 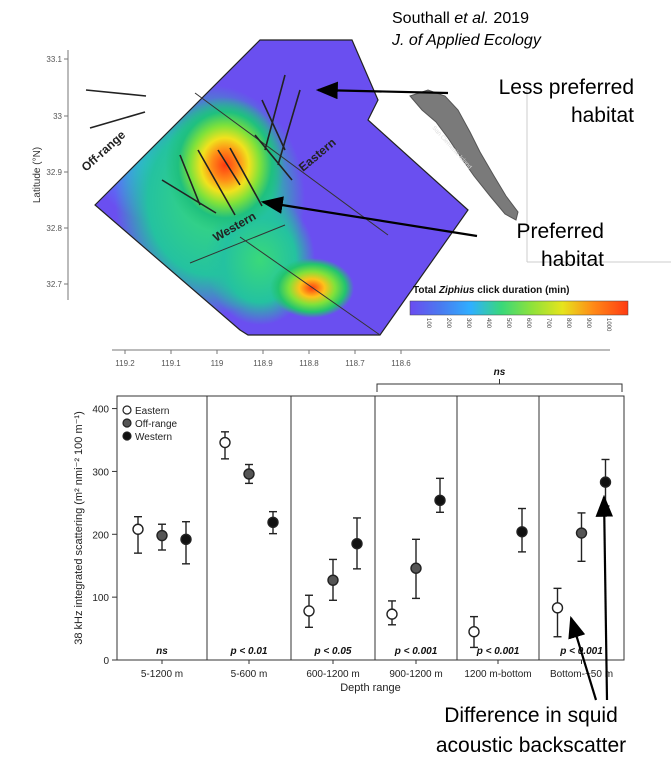 What do you see at coordinates (125, 363) in the screenshot?
I see `lon-tick: 119.2` at bounding box center [125, 363].